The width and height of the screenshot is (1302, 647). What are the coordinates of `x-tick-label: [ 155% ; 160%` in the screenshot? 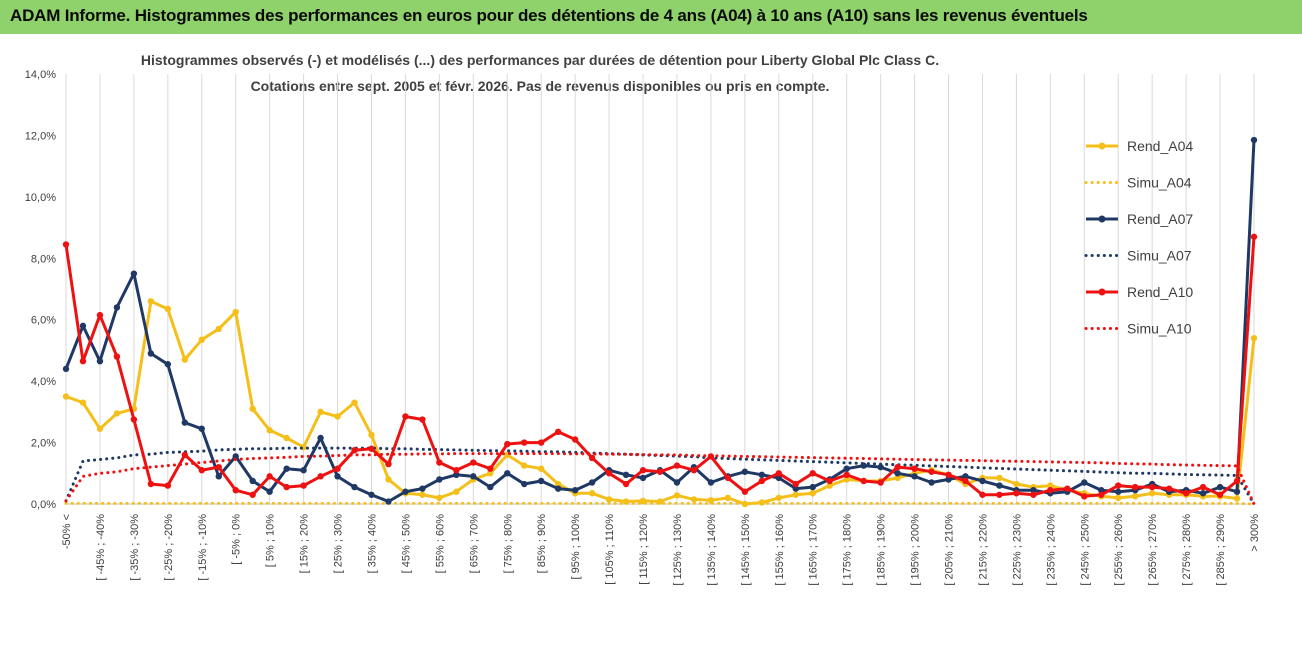 It's located at (780, 550).